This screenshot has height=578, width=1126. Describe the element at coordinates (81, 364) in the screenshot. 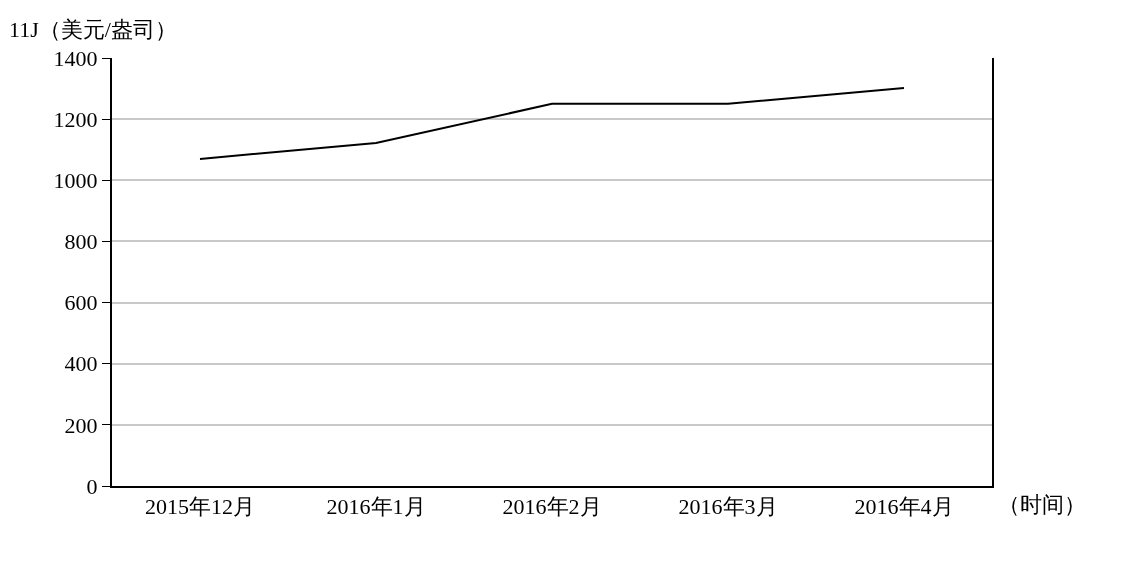

I see `y-tick-label: 400` at that location.